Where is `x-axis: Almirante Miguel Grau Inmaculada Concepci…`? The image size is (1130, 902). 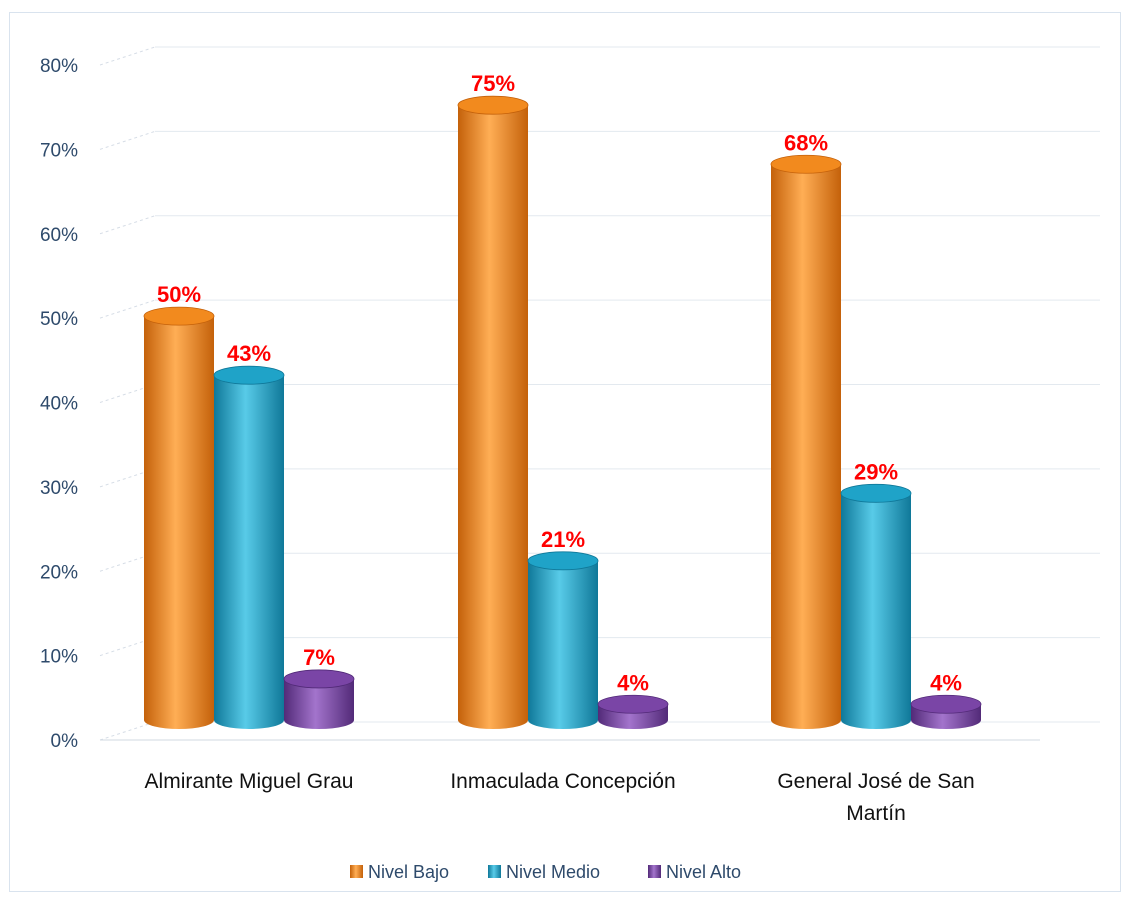
x-axis: Almirante Miguel Grau Inmaculada Concepci… is located at coordinates (560, 797).